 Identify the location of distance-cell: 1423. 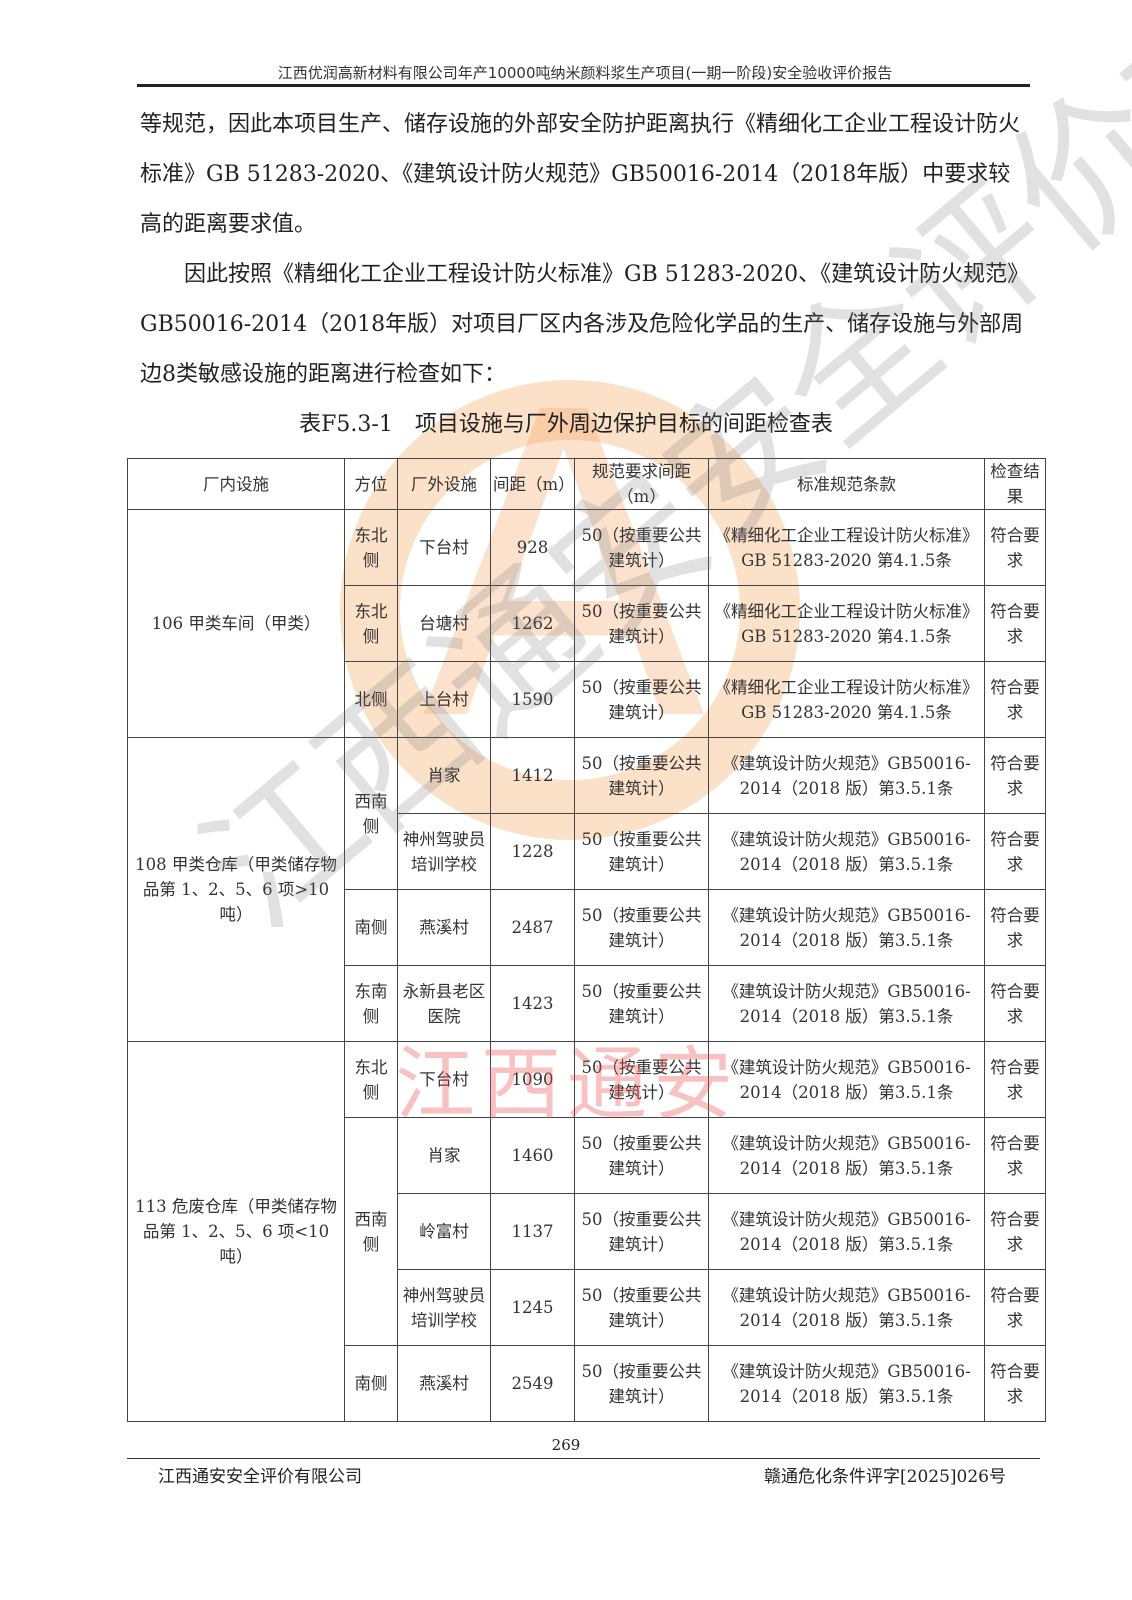
(532, 1003).